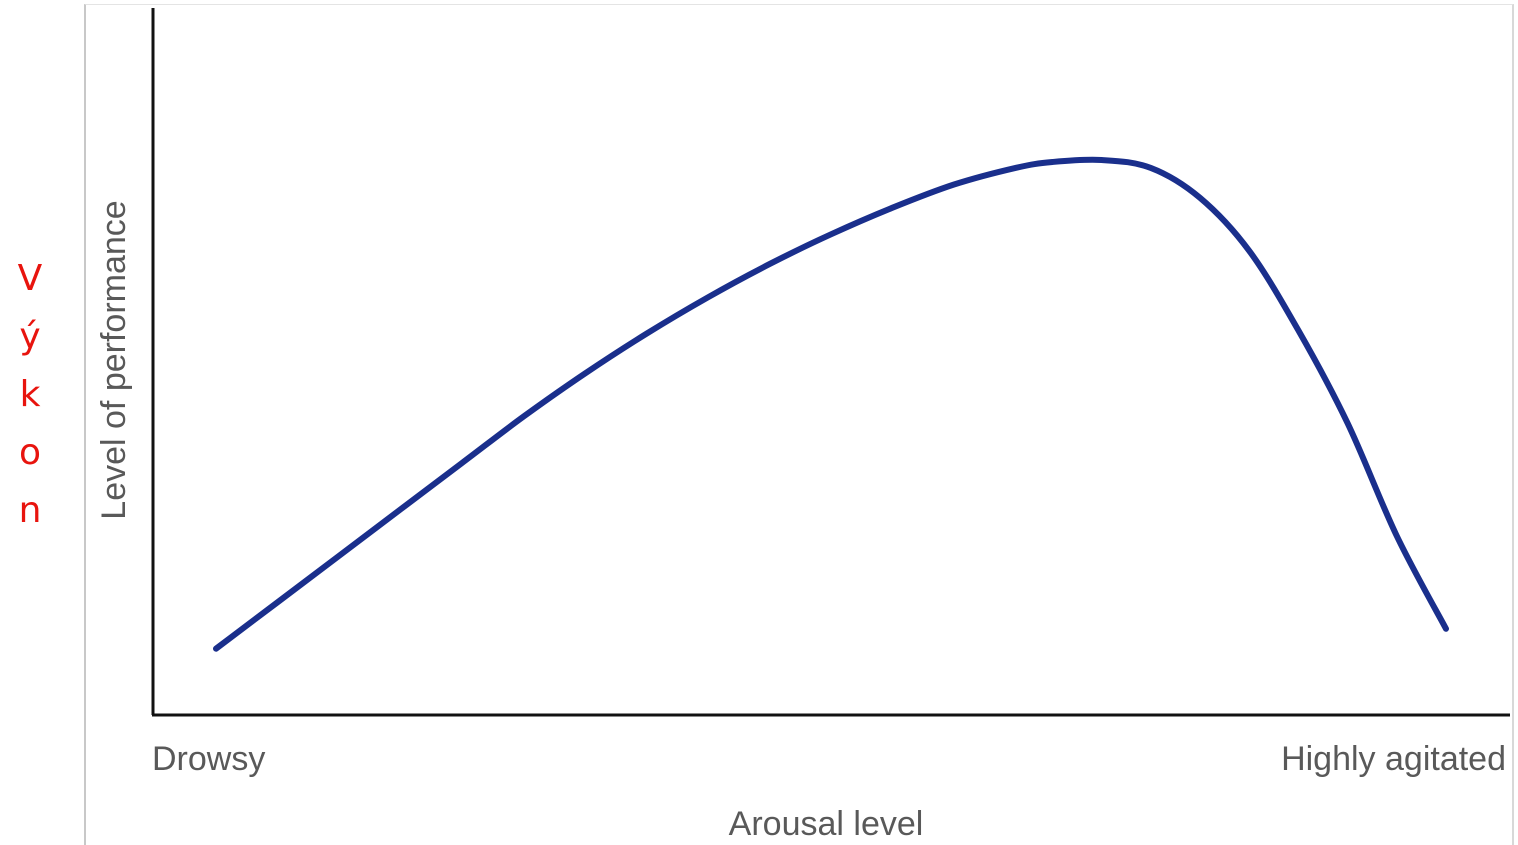  I want to click on y-axis-label: Level of performance, so click(114, 359).